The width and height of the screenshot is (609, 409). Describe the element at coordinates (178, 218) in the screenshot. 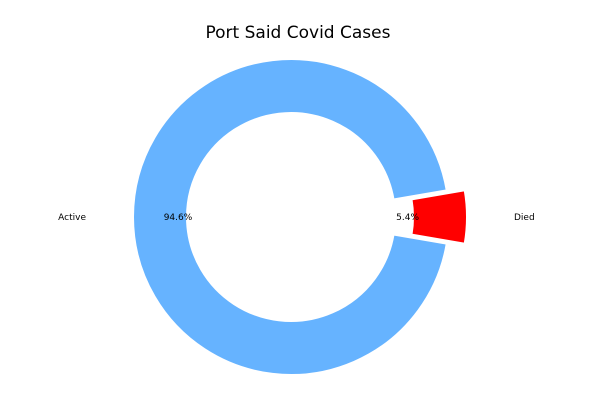

I see `slice-pct-active: 94.6%` at that location.